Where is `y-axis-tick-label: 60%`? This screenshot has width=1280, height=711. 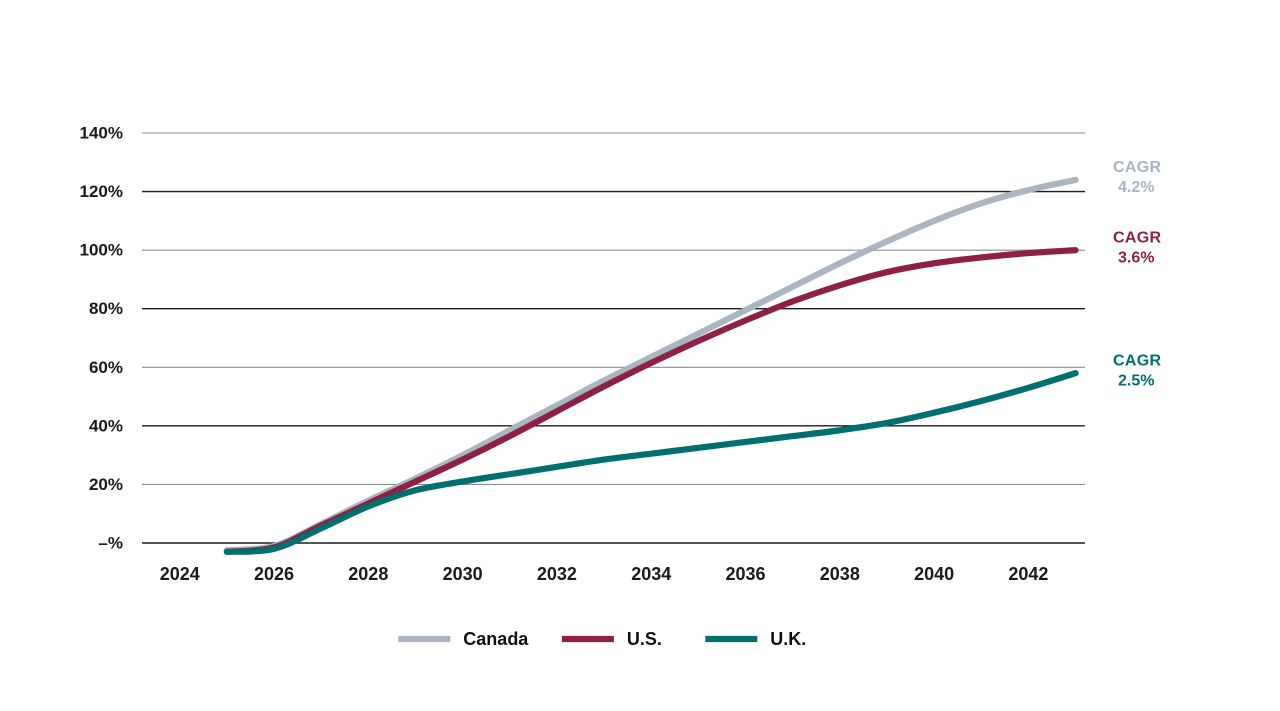 y-axis-tick-label: 60% is located at coordinates (106, 367).